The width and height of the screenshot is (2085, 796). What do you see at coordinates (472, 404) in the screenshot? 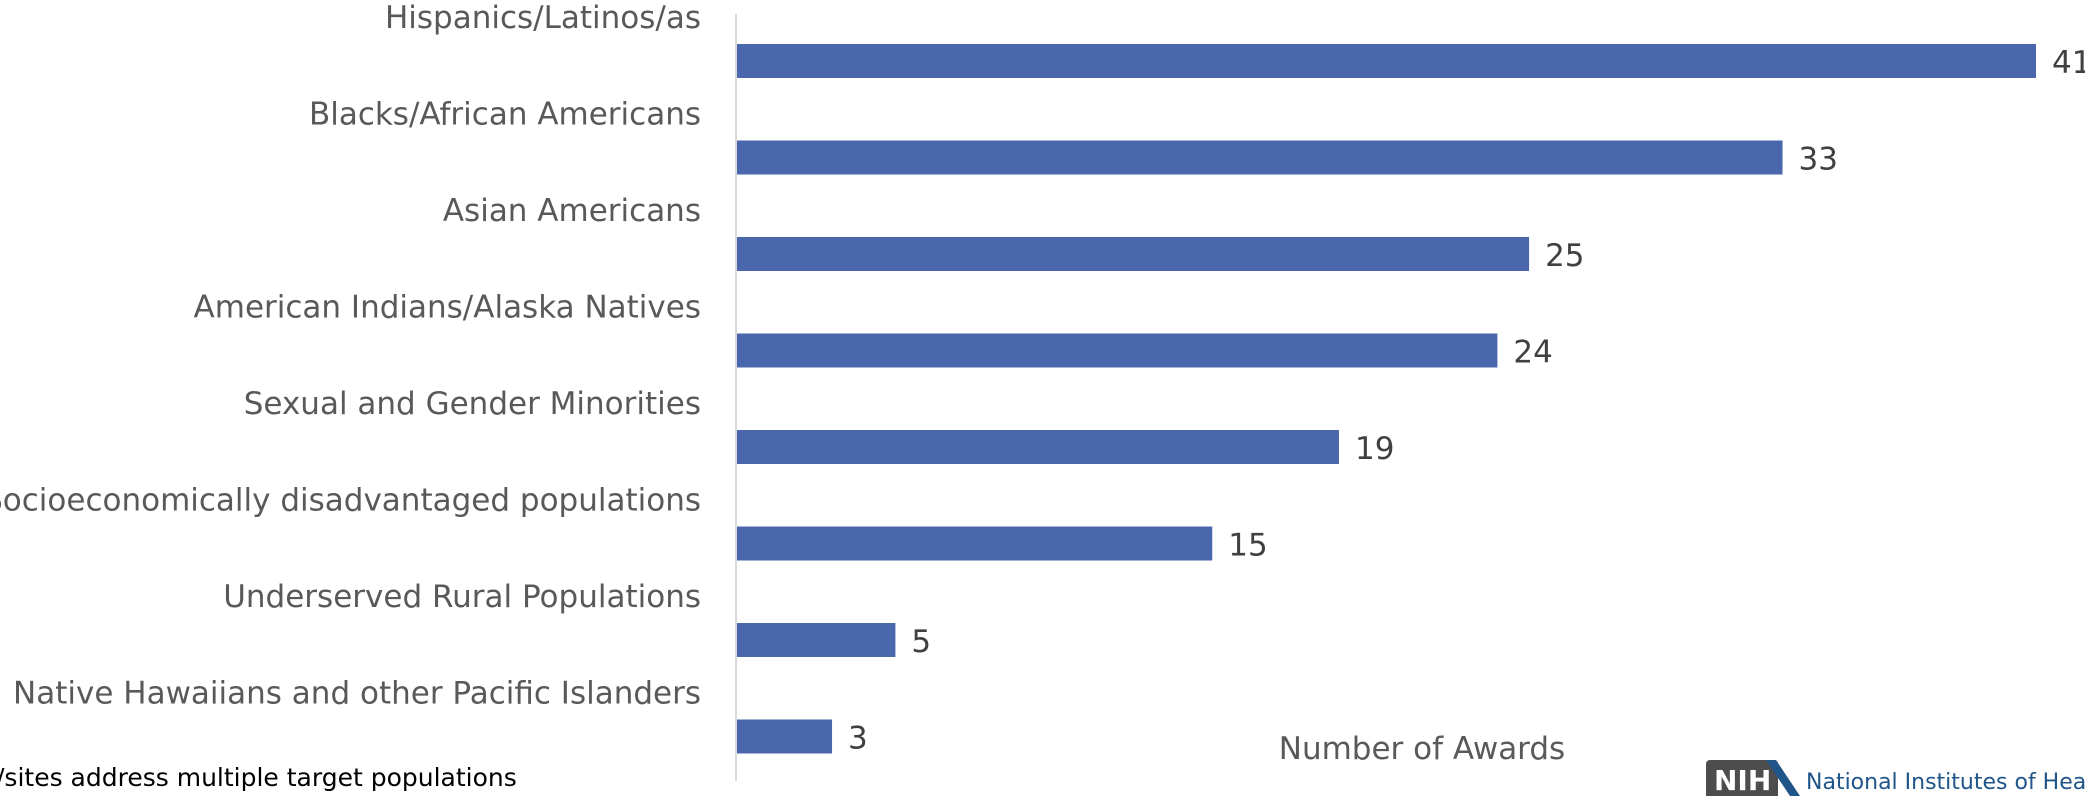
I see `category-label: Sexual and Gender Minorities` at bounding box center [472, 404].